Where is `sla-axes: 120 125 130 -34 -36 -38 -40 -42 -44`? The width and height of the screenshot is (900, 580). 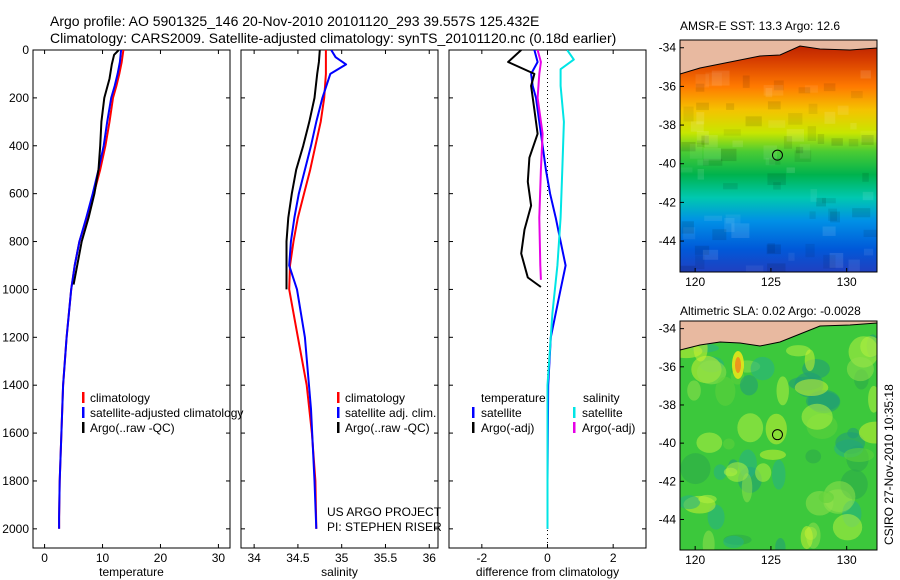 sla-axes: 120 125 130 -34 -36 -38 -40 -42 -44 is located at coordinates (768, 443).